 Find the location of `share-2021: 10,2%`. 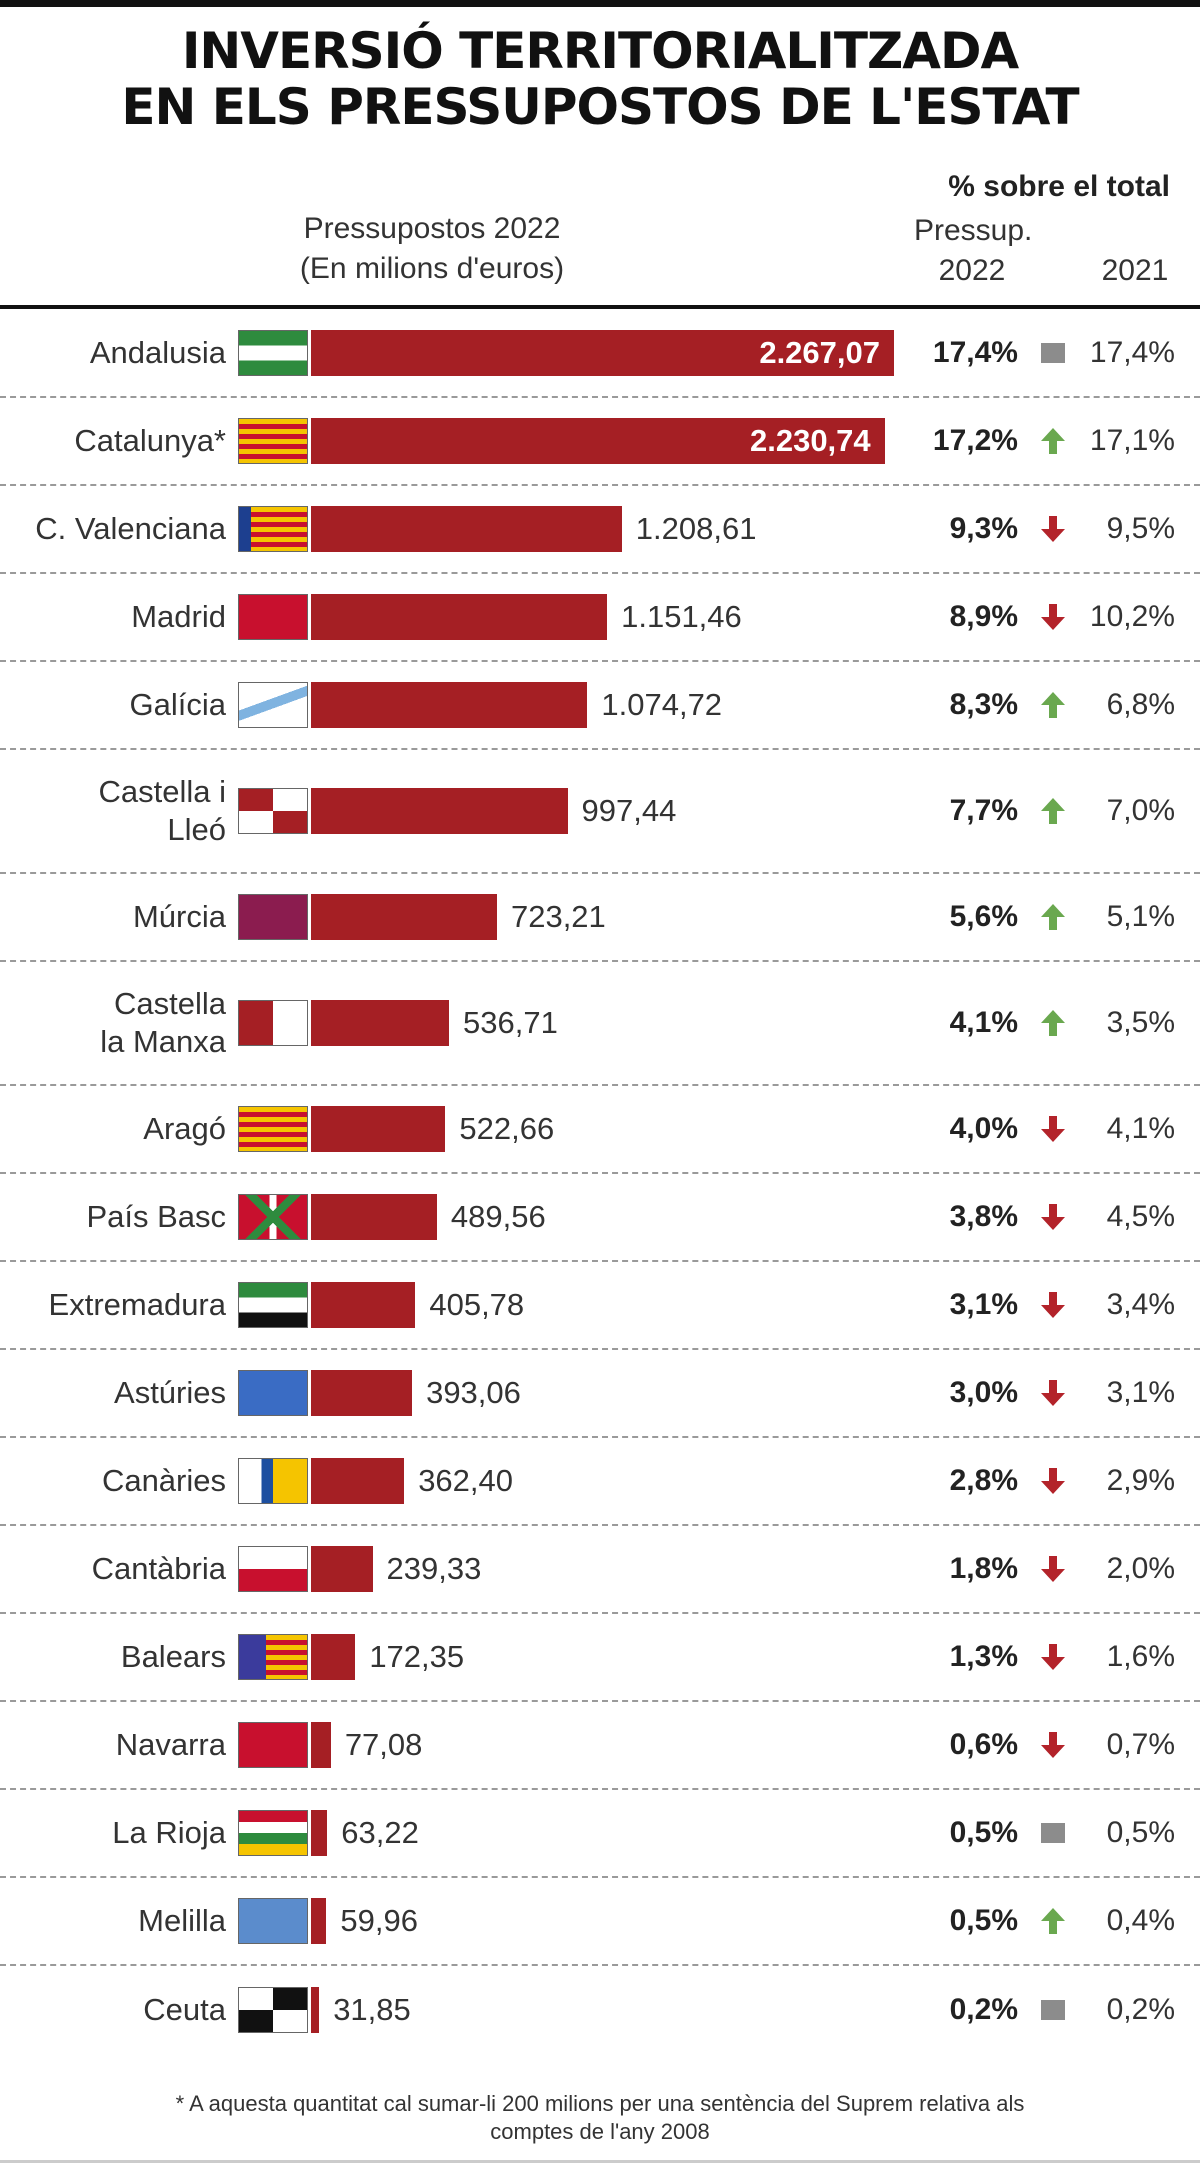

share-2021: 10,2% is located at coordinates (1132, 616).